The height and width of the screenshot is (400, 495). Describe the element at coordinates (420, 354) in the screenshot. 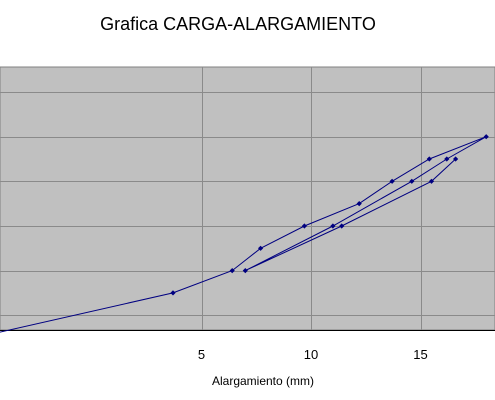

I see `x-tick-label: 15` at that location.